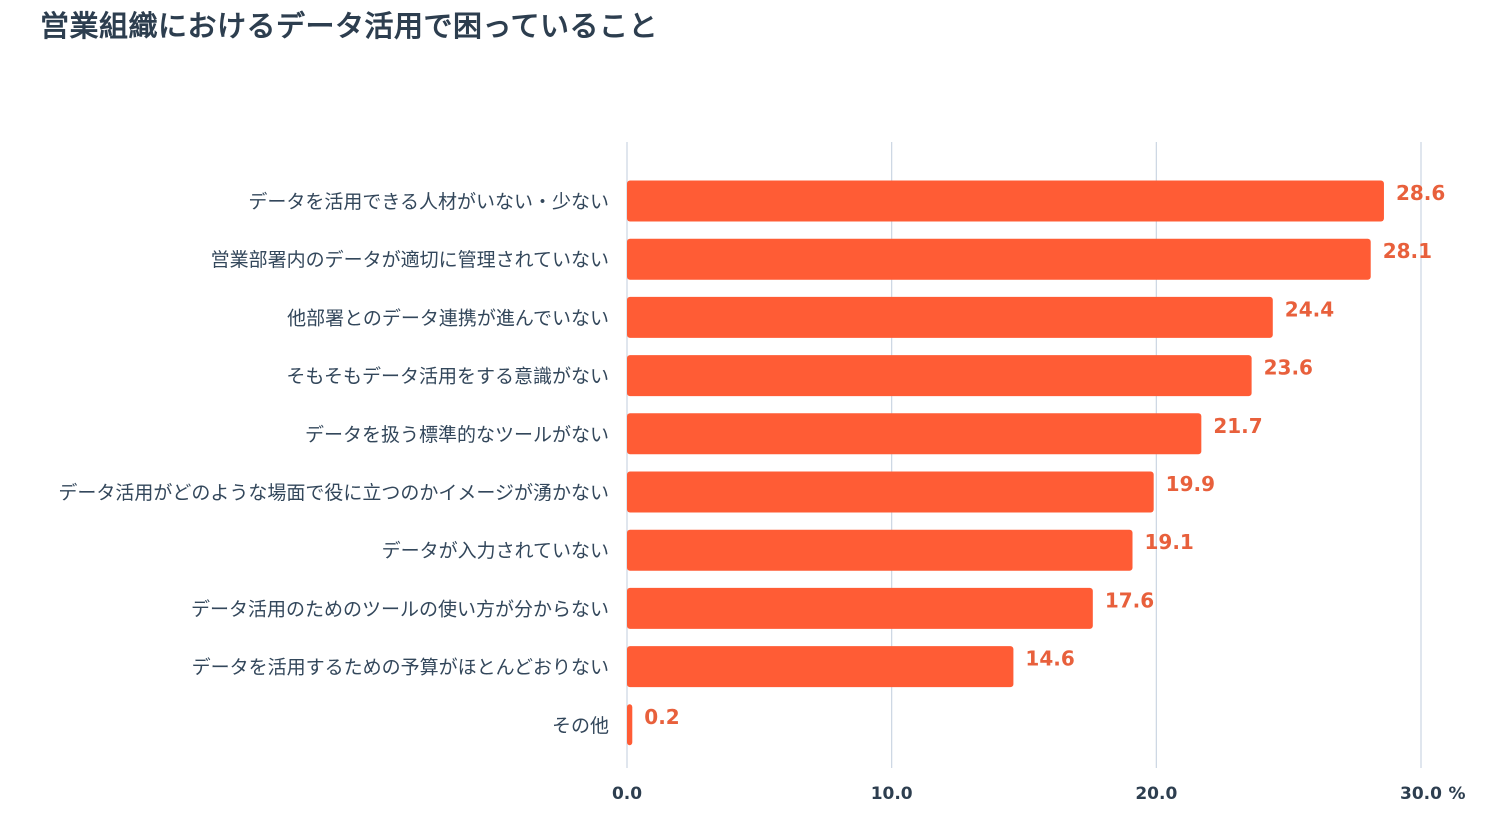  What do you see at coordinates (1456, 794) in the screenshot?
I see `x-axis-unit: %` at bounding box center [1456, 794].